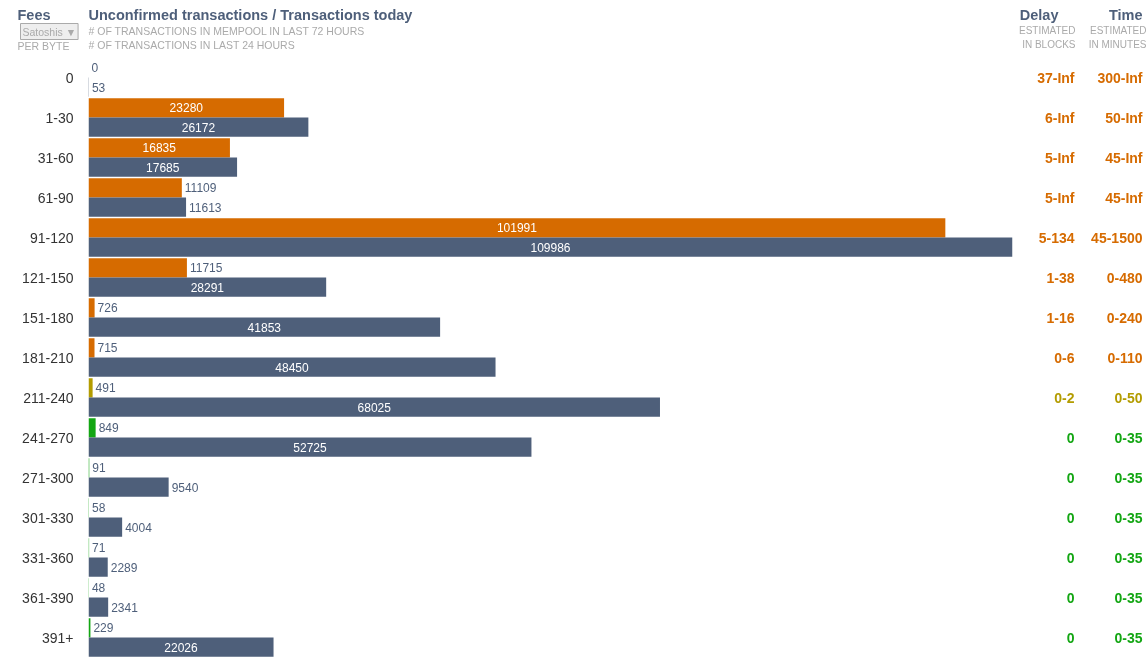 The width and height of the screenshot is (1148, 672). I want to click on y-tick-label: 91-120, so click(51, 237).